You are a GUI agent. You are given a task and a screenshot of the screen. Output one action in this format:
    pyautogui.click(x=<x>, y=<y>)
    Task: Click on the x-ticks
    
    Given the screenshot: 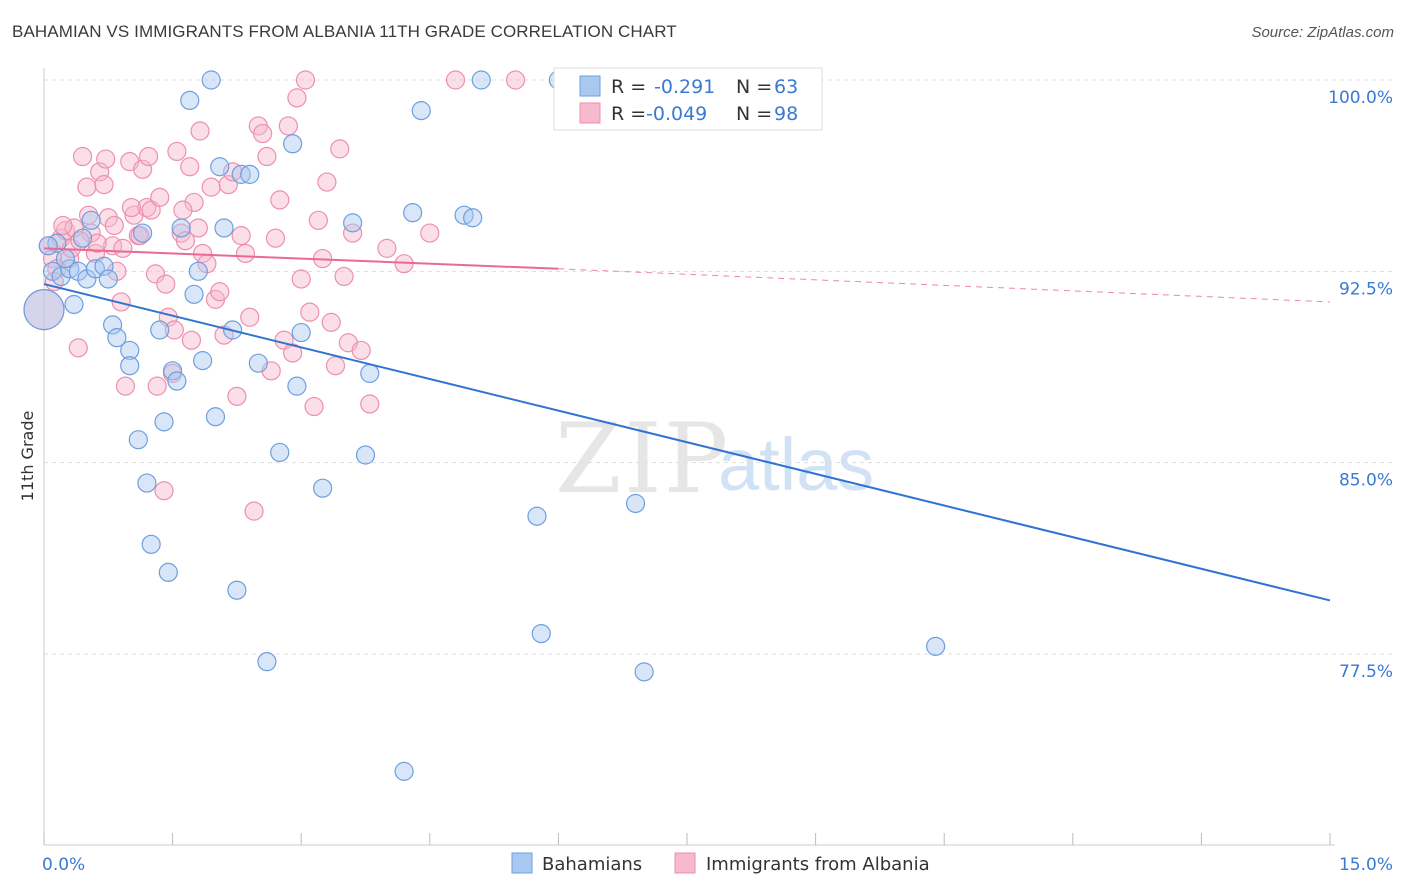 What is the action you would take?
    pyautogui.click(x=687, y=839)
    